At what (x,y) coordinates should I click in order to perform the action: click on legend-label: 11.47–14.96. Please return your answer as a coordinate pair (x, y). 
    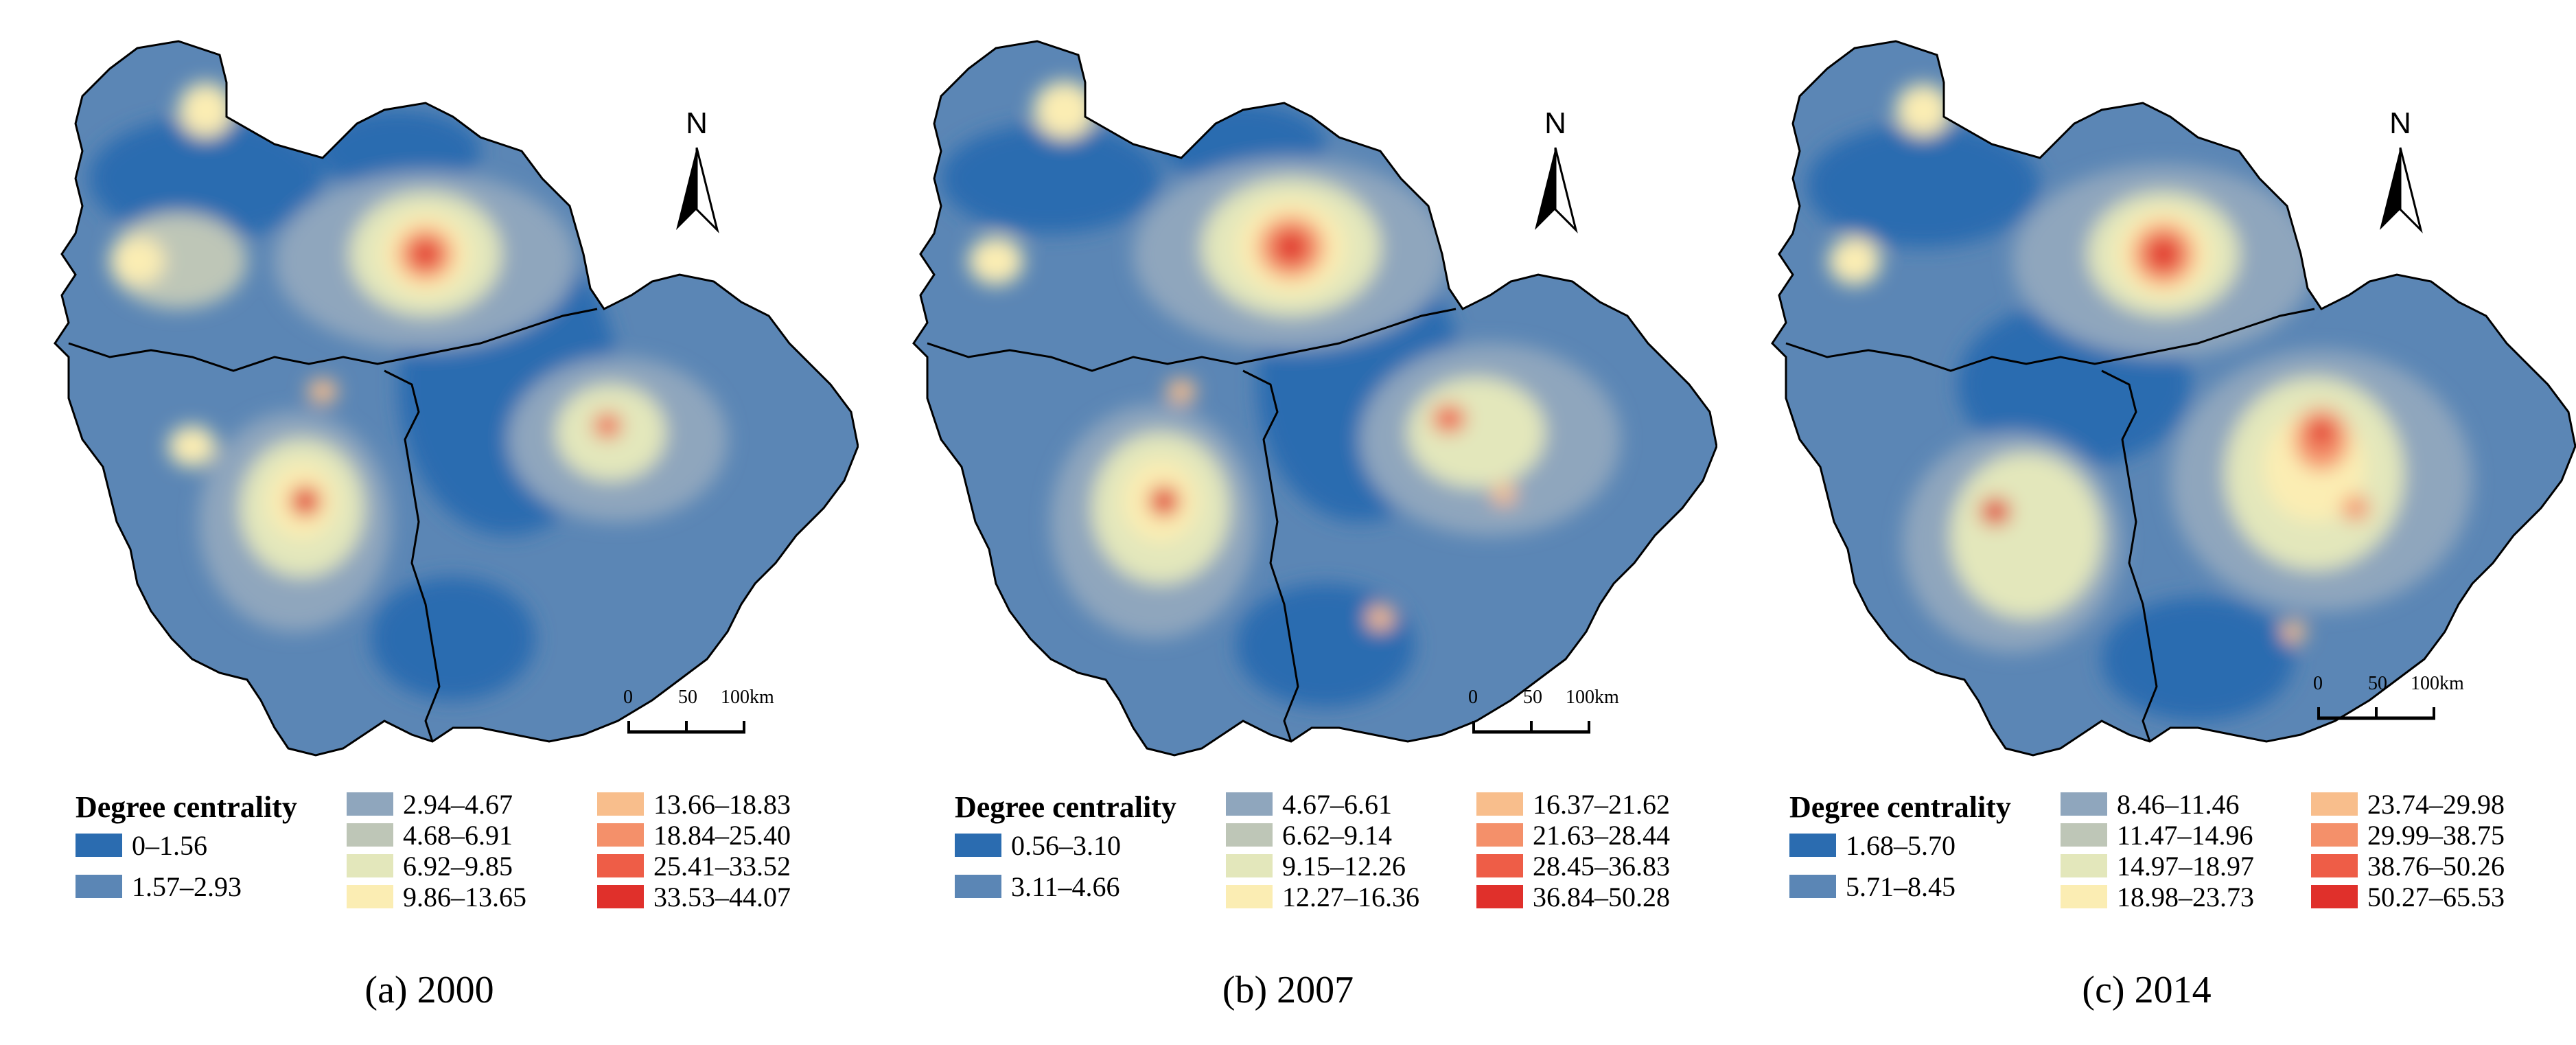
    Looking at the image, I should click on (2185, 835).